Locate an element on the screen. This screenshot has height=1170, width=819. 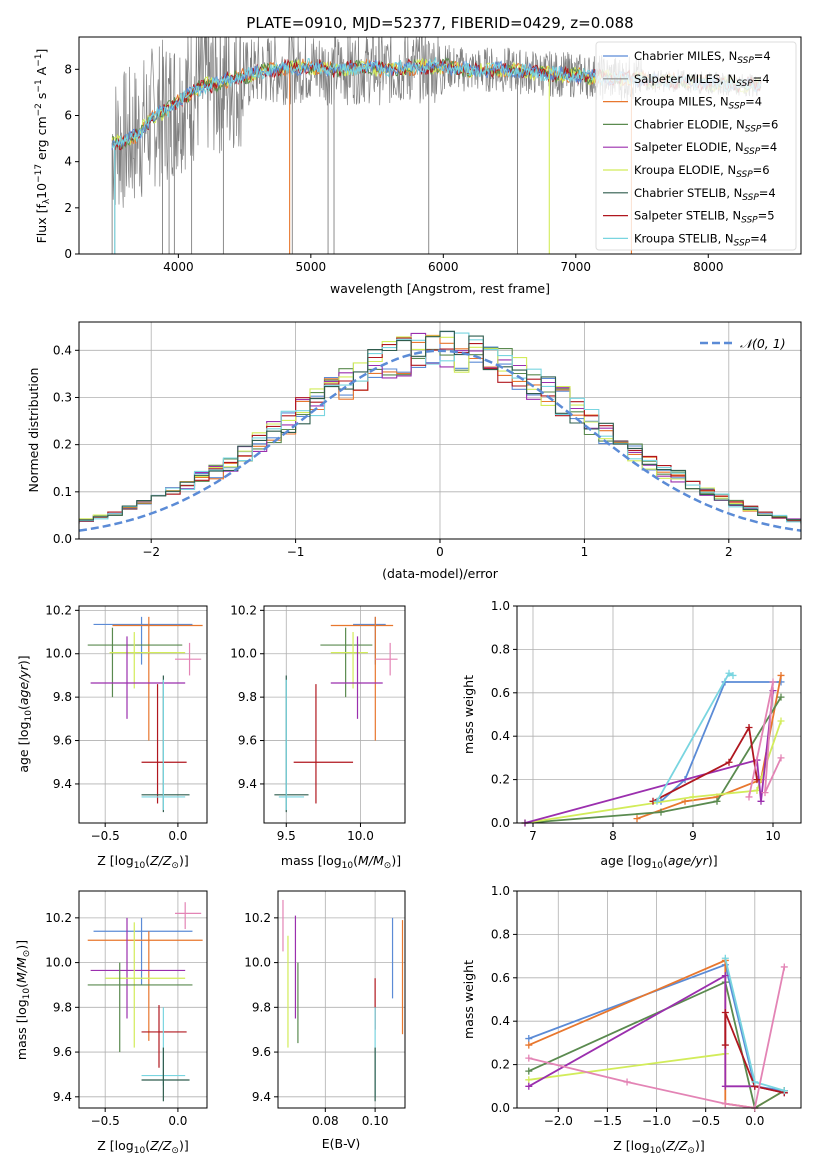
x-tick-label: 8000 is located at coordinates (708, 267).